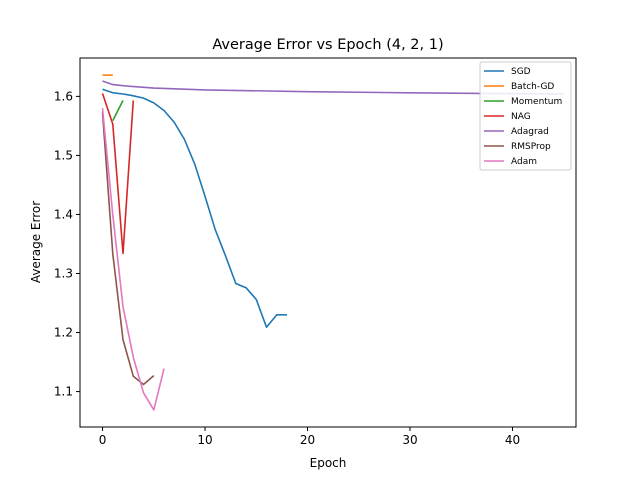 The width and height of the screenshot is (640, 480). Describe the element at coordinates (521, 117) in the screenshot. I see `legend-label-nag: NAG` at that location.